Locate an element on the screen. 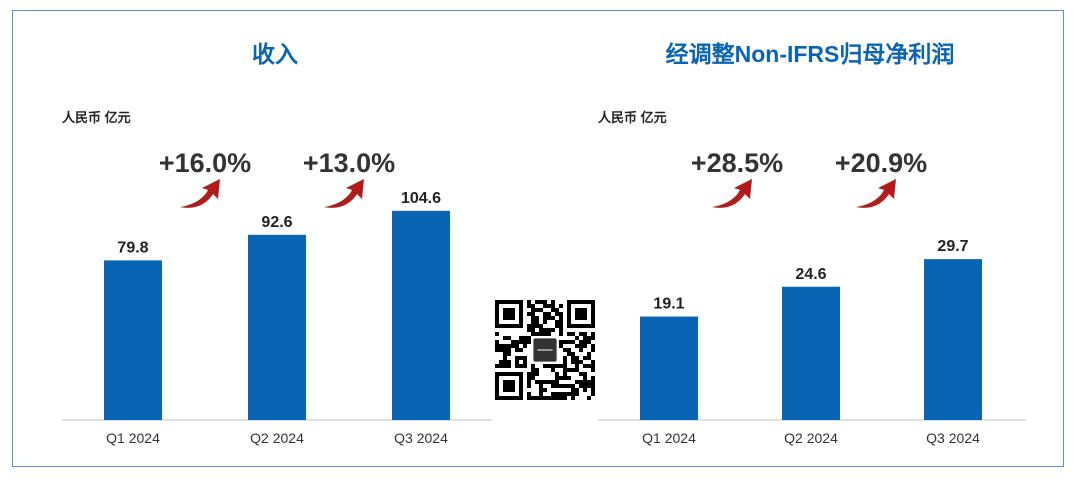 This screenshot has height=481, width=1080. growth-label: +13.0% is located at coordinates (349, 163).